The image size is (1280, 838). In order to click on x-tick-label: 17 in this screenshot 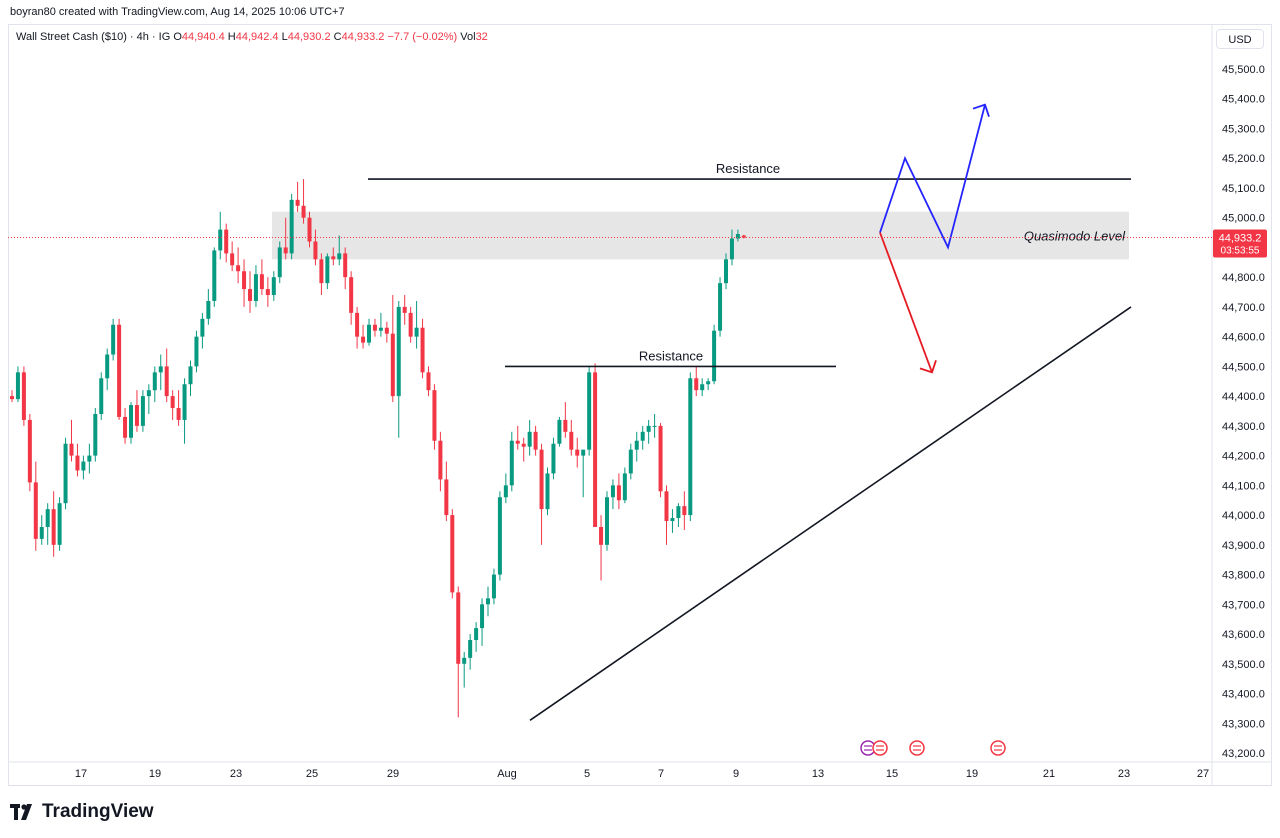, I will do `click(81, 774)`.